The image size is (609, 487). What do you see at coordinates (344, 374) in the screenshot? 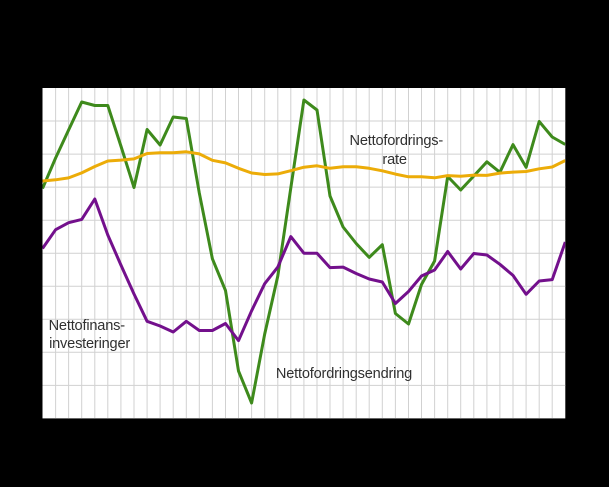
I see `svg-text: Nettofordringsendring` at bounding box center [344, 374].